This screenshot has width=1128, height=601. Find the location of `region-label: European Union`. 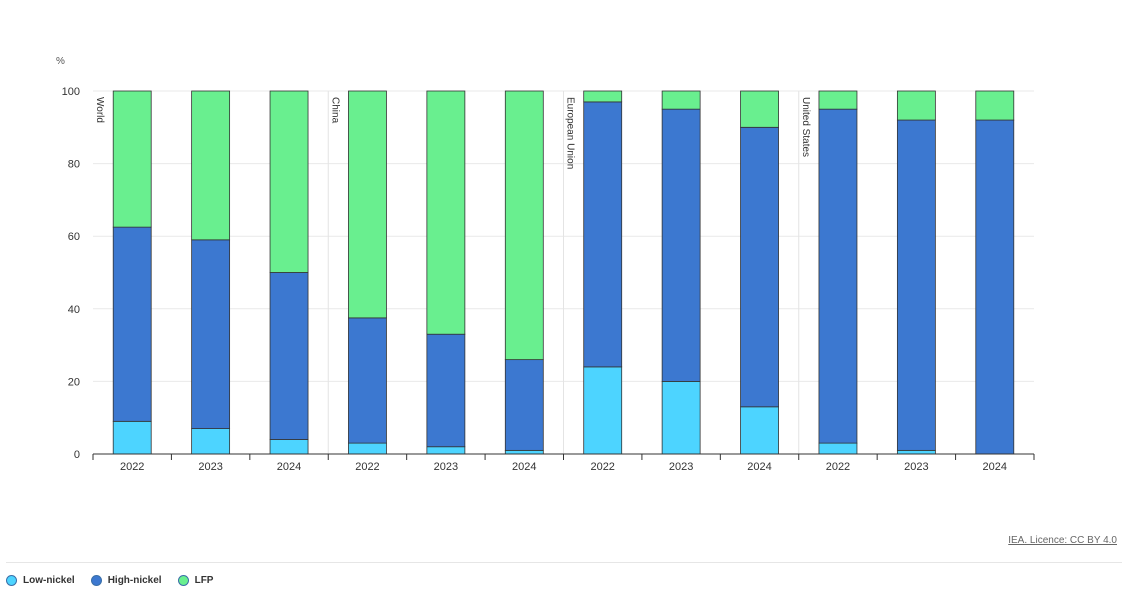

region-label: European Union is located at coordinates (570, 133).